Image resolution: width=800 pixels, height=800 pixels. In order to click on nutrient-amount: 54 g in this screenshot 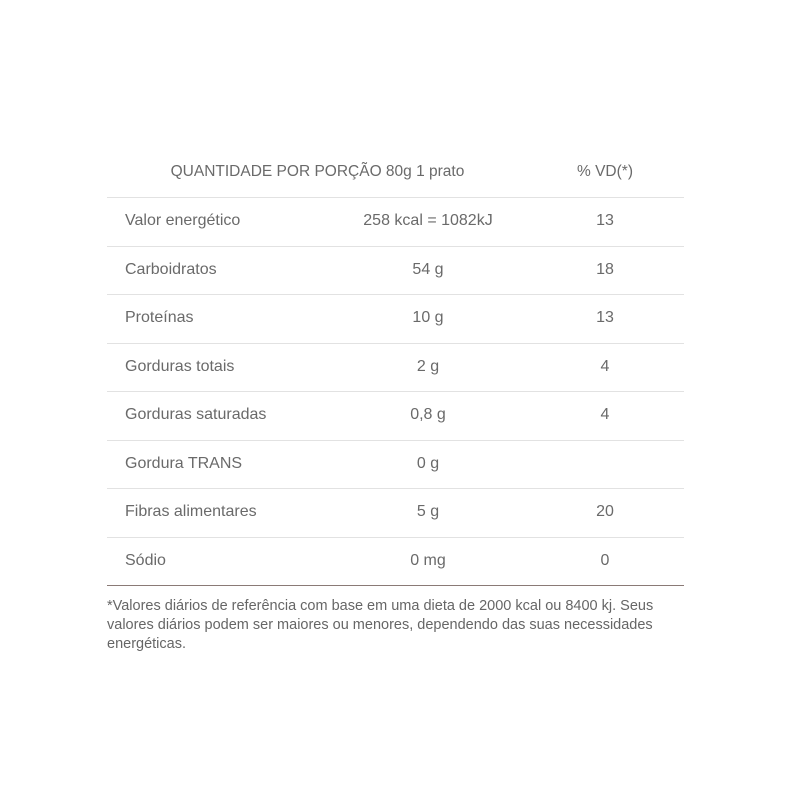, I will do `click(428, 269)`.